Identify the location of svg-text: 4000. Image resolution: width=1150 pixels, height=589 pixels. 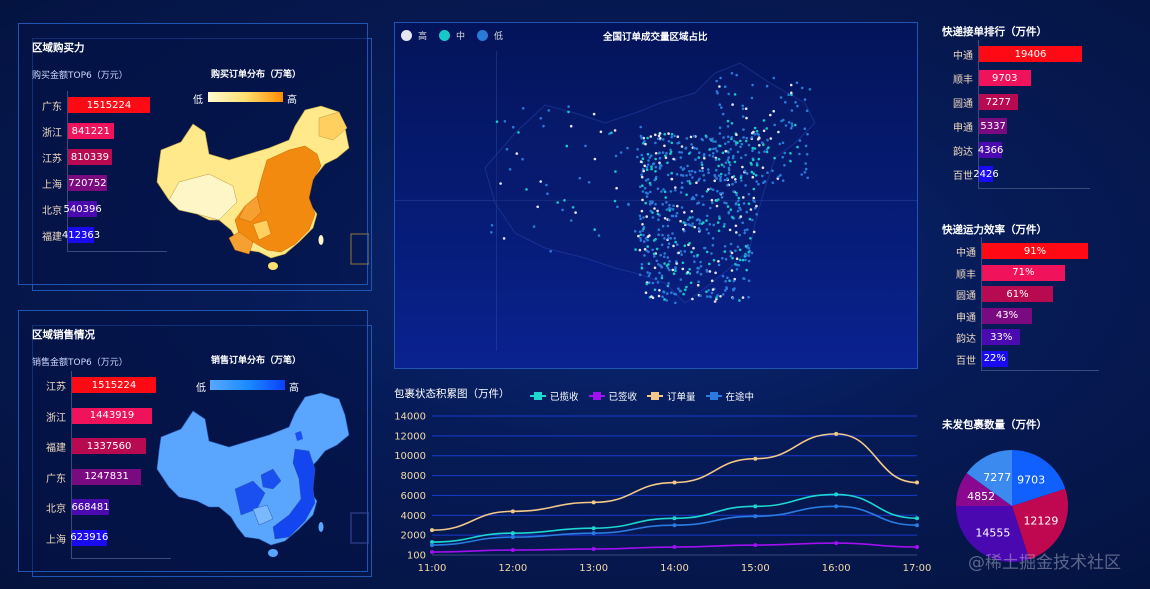
(413, 516).